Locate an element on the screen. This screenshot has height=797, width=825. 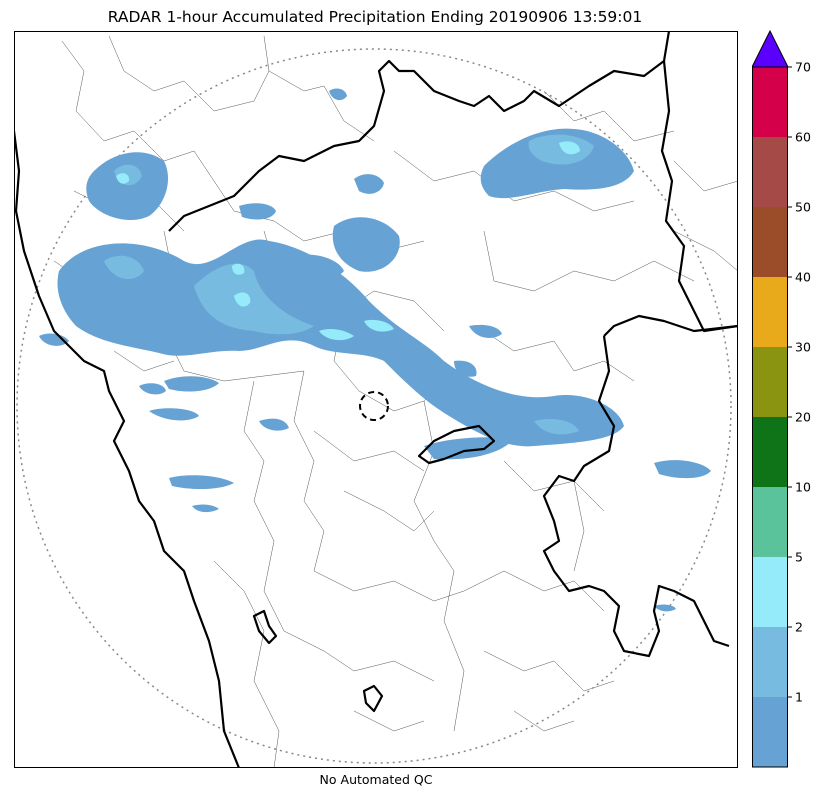
precipitation-colorbar: 1 2 5 10 20 30 40 50 60 70 is located at coordinates (787, 399).